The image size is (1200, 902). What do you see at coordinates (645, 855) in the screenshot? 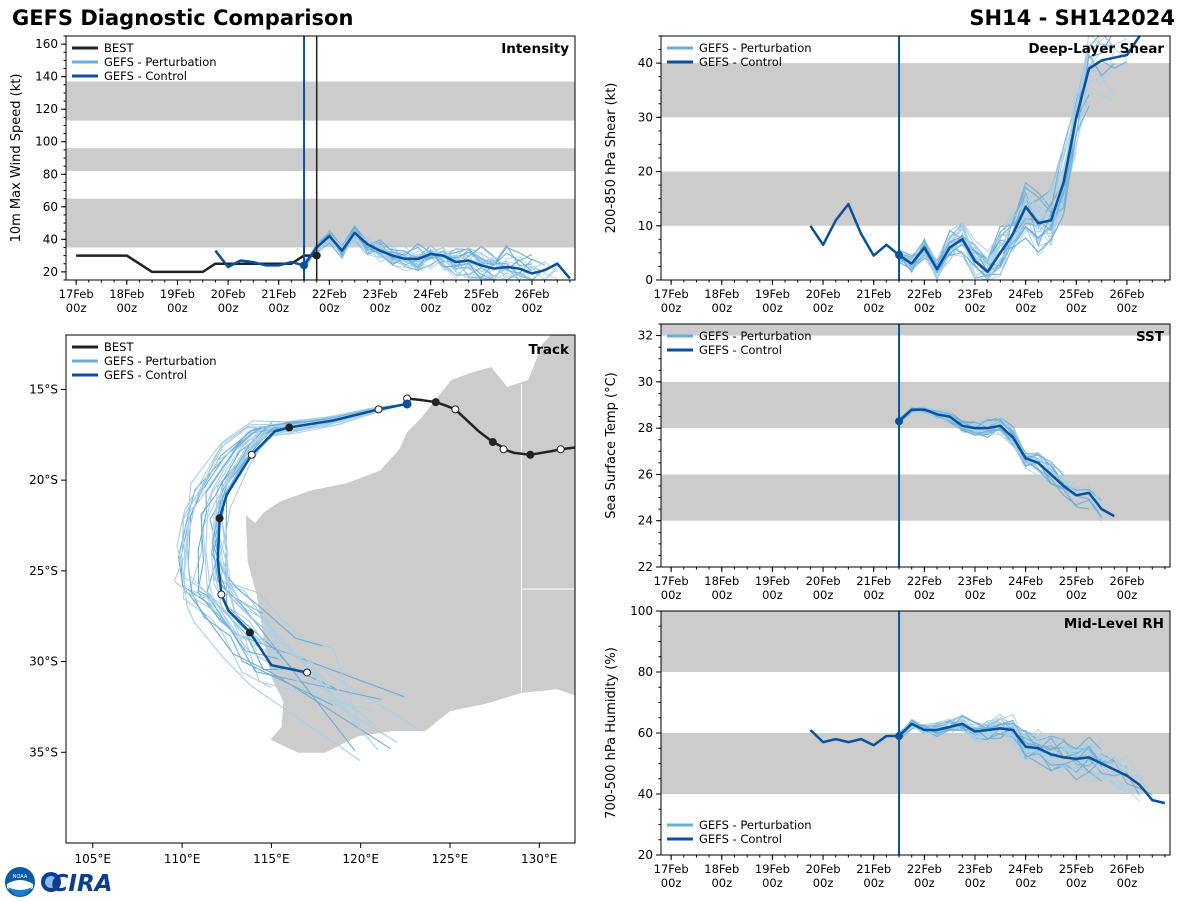
I see `y-tick-label: 20` at bounding box center [645, 855].